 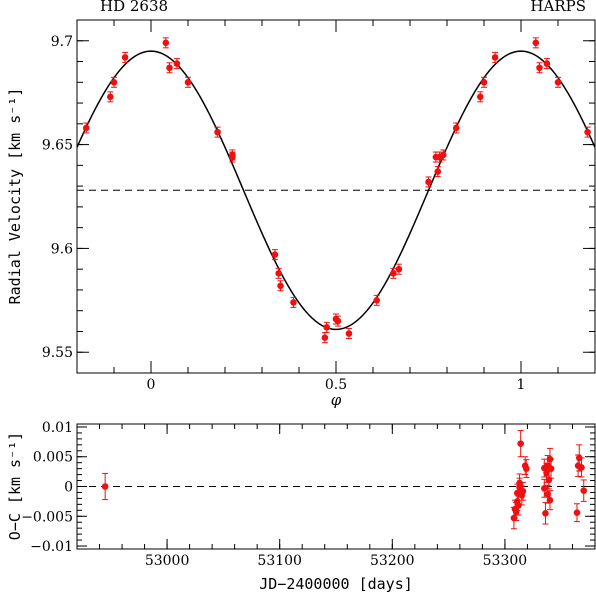 I want to click on residual-x-tick-label: 53100, so click(x=279, y=561).